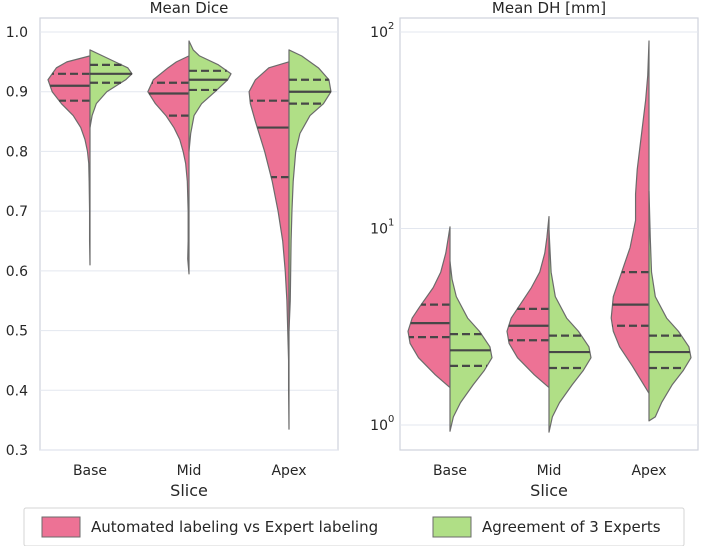 This screenshot has height=546, width=702. What do you see at coordinates (61, 527) in the screenshot?
I see `legend-swatch-automated` at bounding box center [61, 527].